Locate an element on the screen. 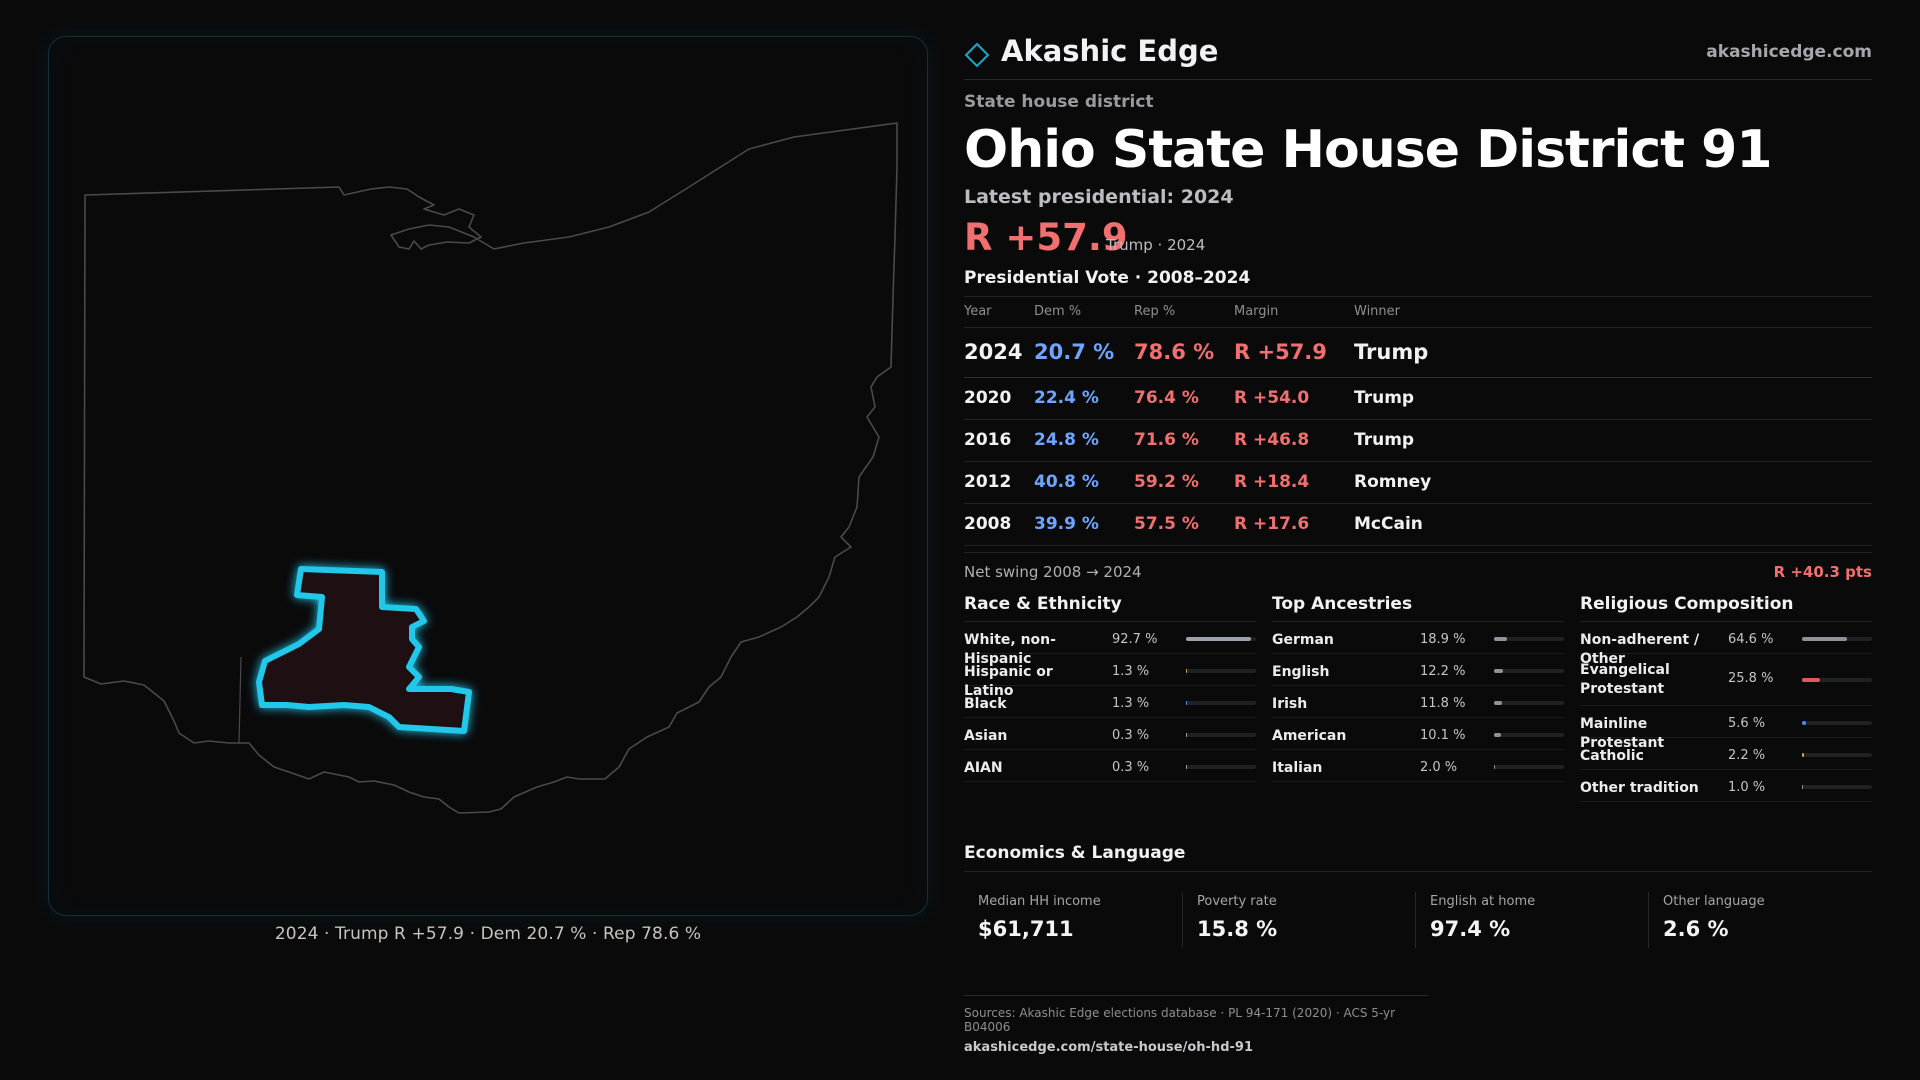 The height and width of the screenshot is (1080, 1920). stat-row-label: Italian is located at coordinates (1297, 767).